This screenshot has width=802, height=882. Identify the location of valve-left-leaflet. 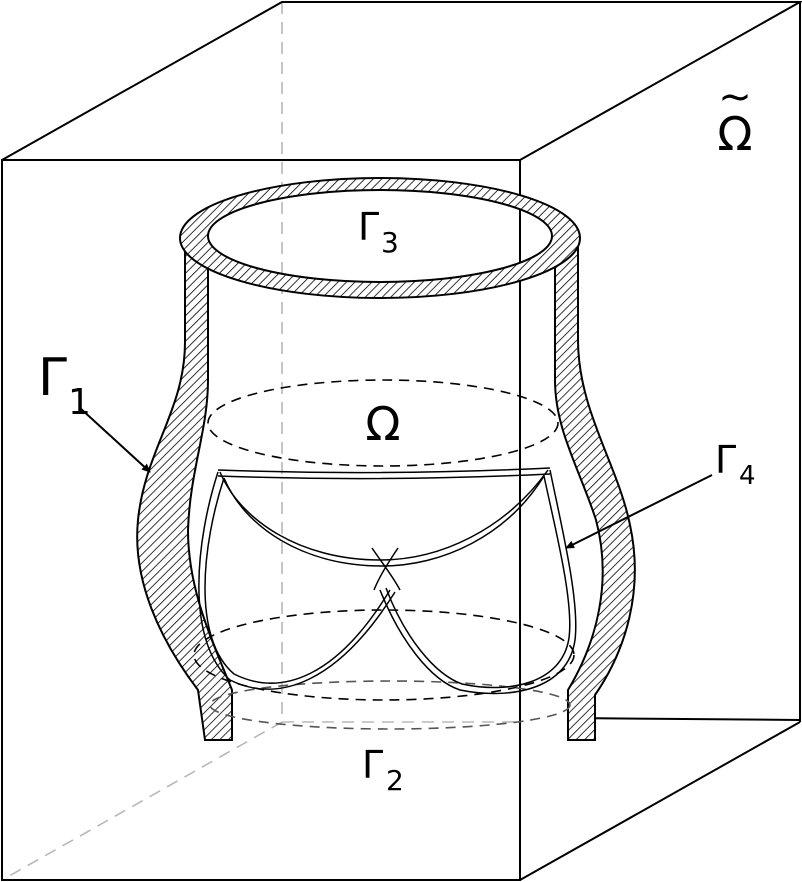
(297, 580).